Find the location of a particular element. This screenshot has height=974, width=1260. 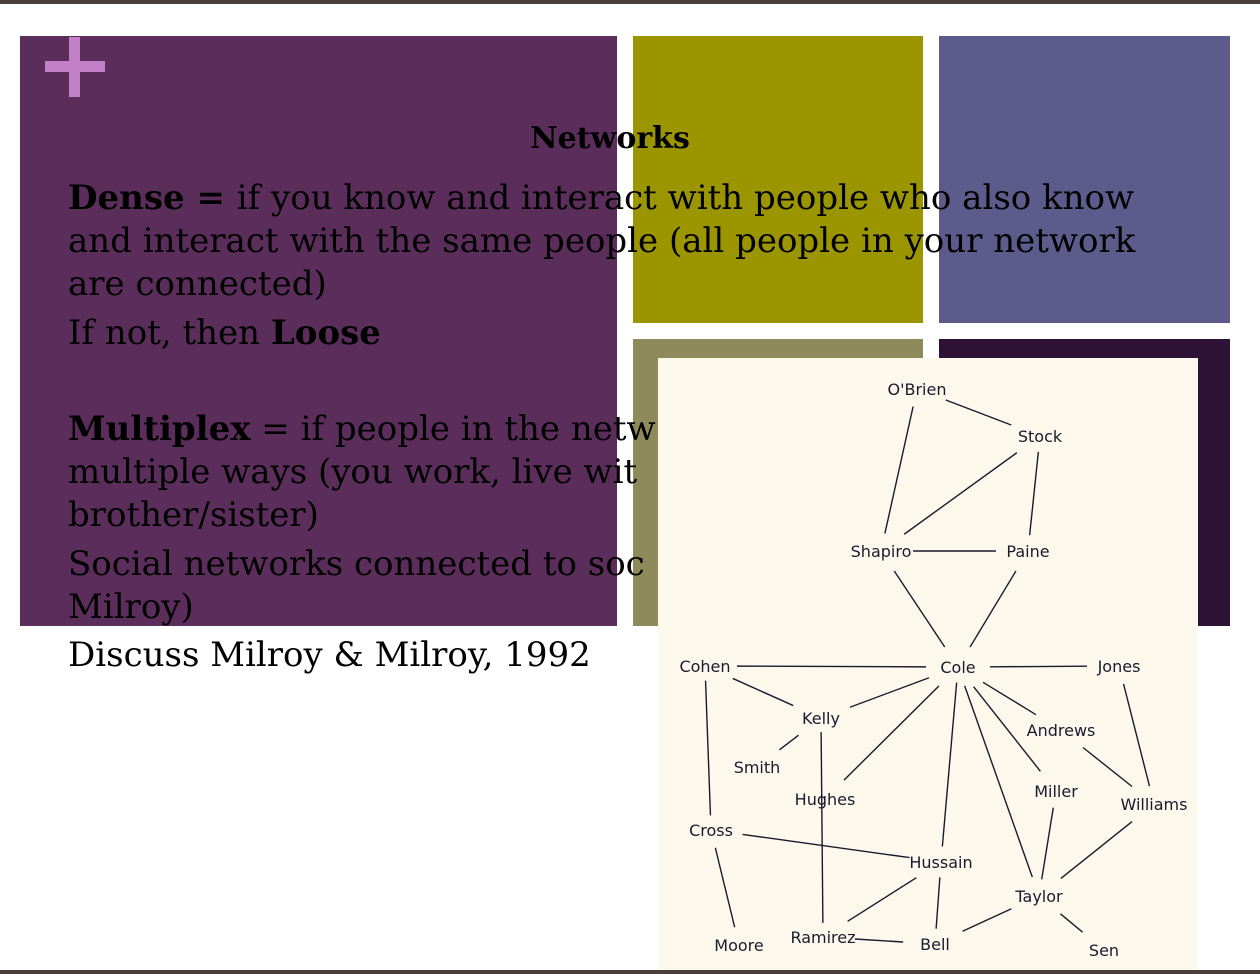

node-shapiro: Shapiro is located at coordinates (881, 551).